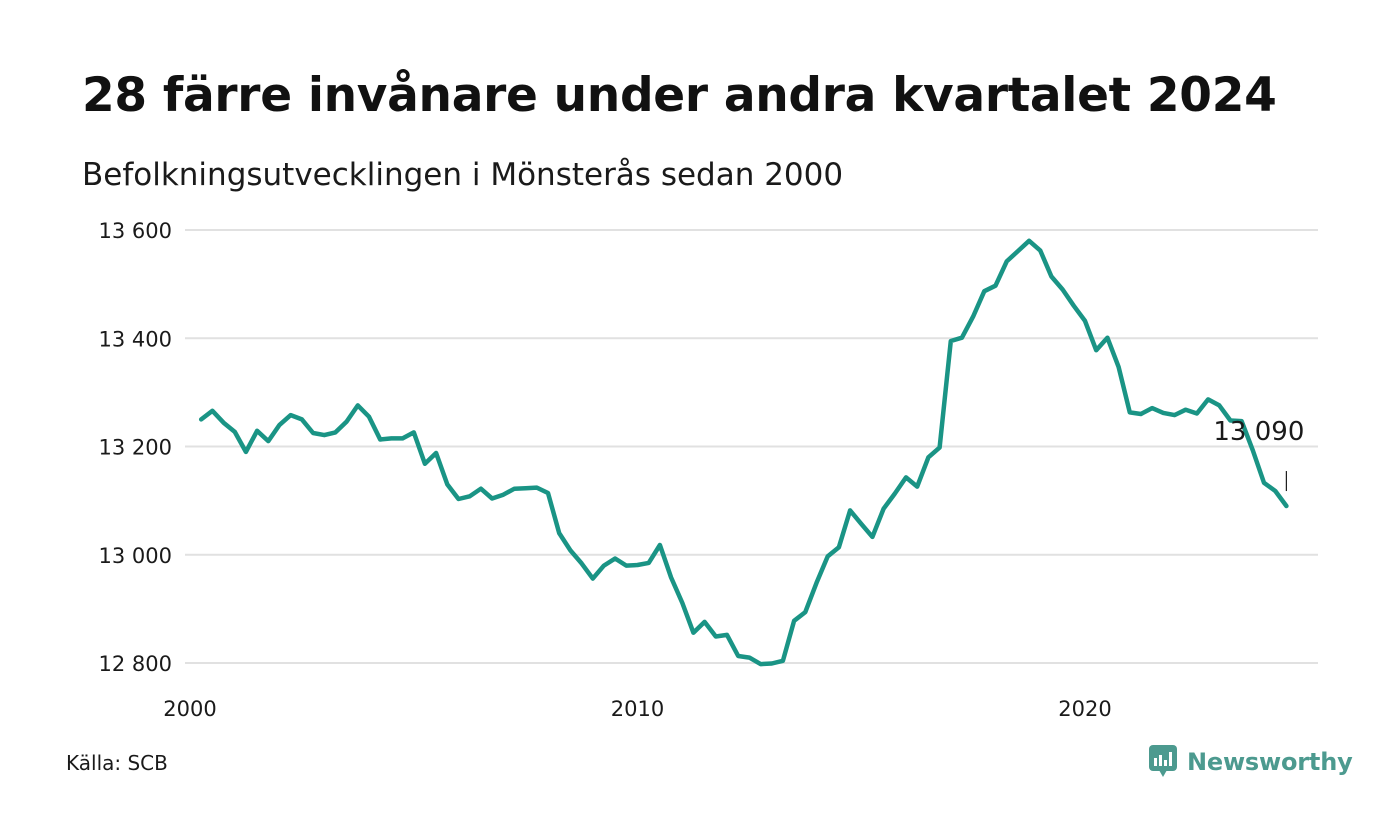 The width and height of the screenshot is (1400, 840). What do you see at coordinates (1270, 762) in the screenshot?
I see `brand-name: Newsworthy` at bounding box center [1270, 762].